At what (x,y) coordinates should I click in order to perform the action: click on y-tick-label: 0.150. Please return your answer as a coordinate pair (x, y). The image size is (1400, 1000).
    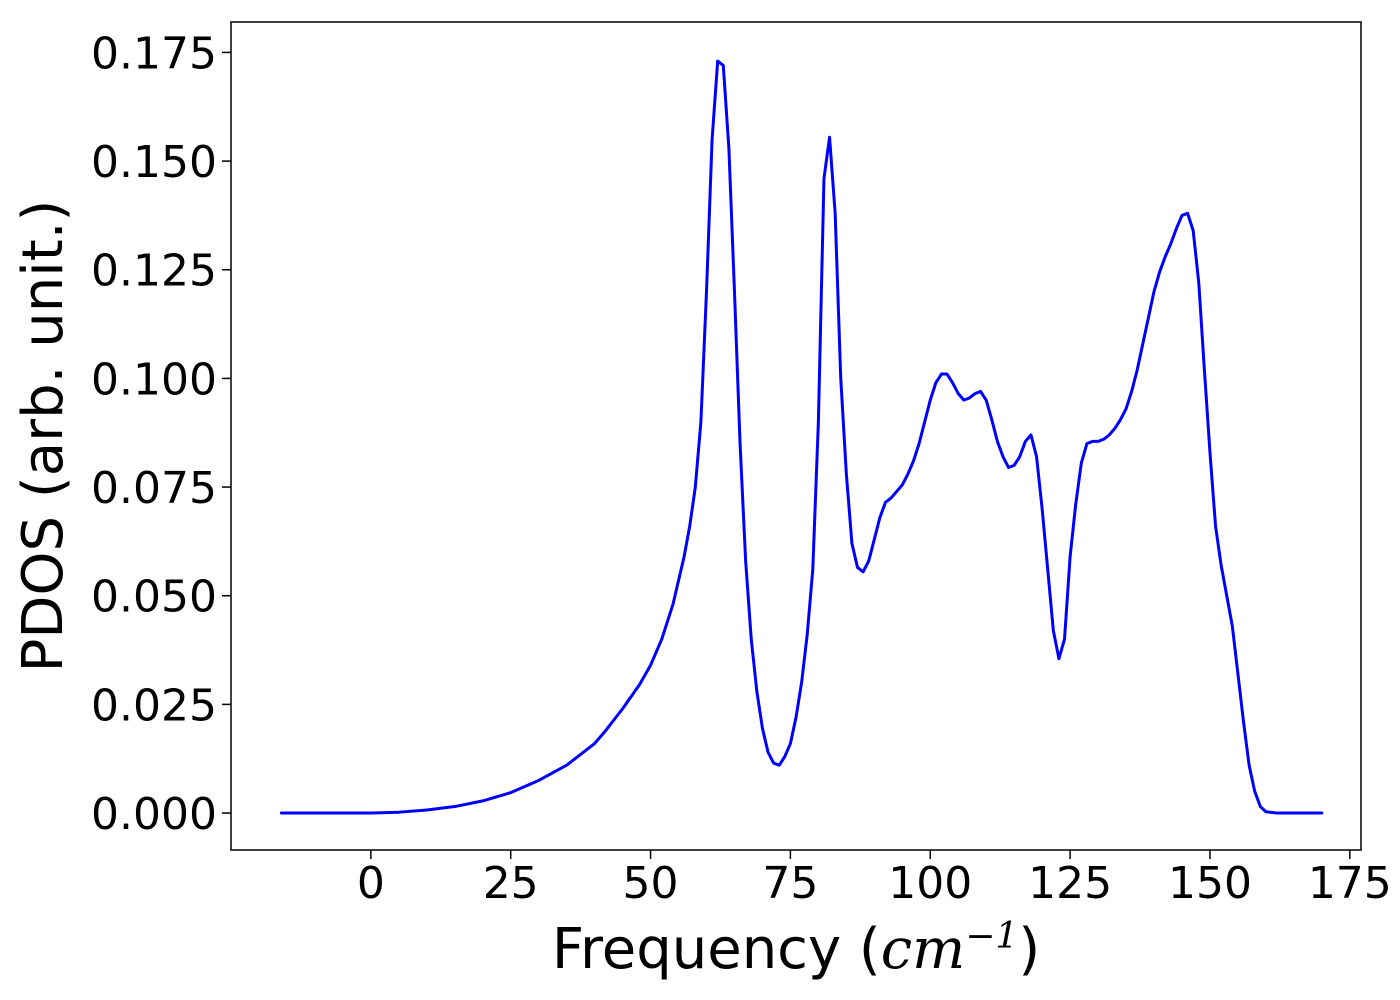
    Looking at the image, I should click on (154, 162).